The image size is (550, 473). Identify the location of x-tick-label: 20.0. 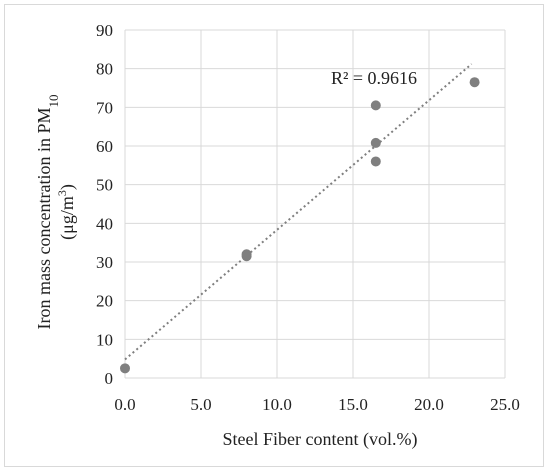
(429, 404).